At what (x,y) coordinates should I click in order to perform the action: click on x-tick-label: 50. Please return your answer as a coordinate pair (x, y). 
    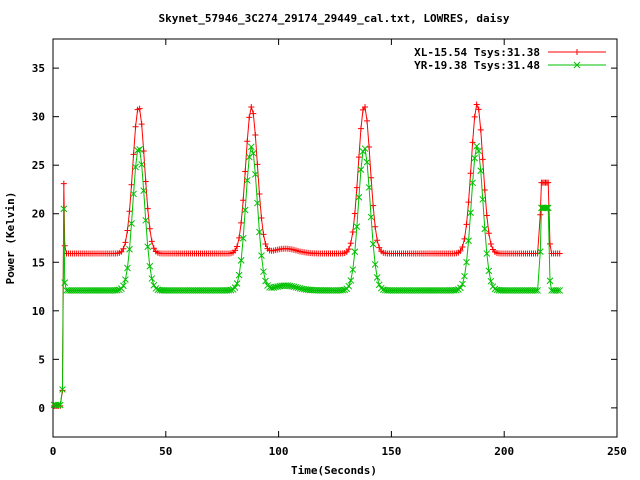
    Looking at the image, I should click on (165, 451).